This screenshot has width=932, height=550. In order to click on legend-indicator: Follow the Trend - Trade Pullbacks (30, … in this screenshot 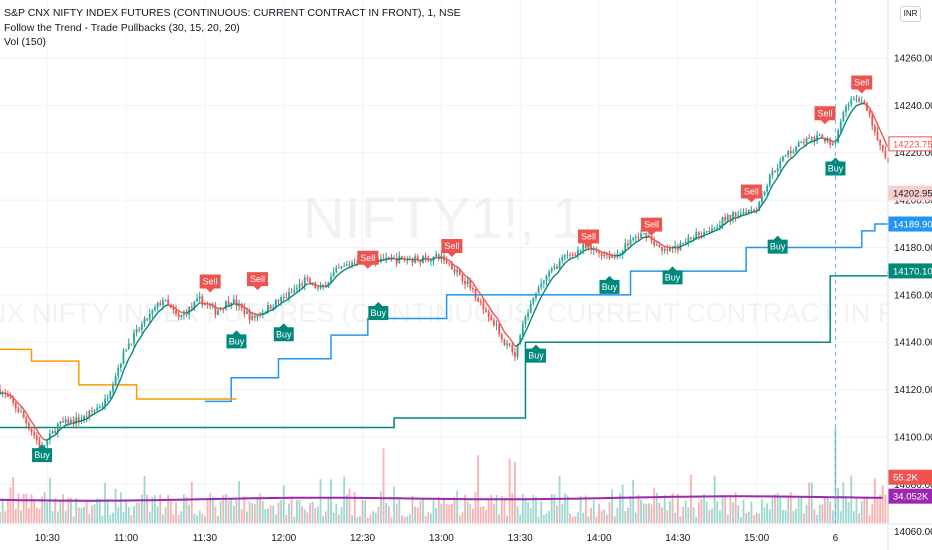, I will do `click(122, 27)`.